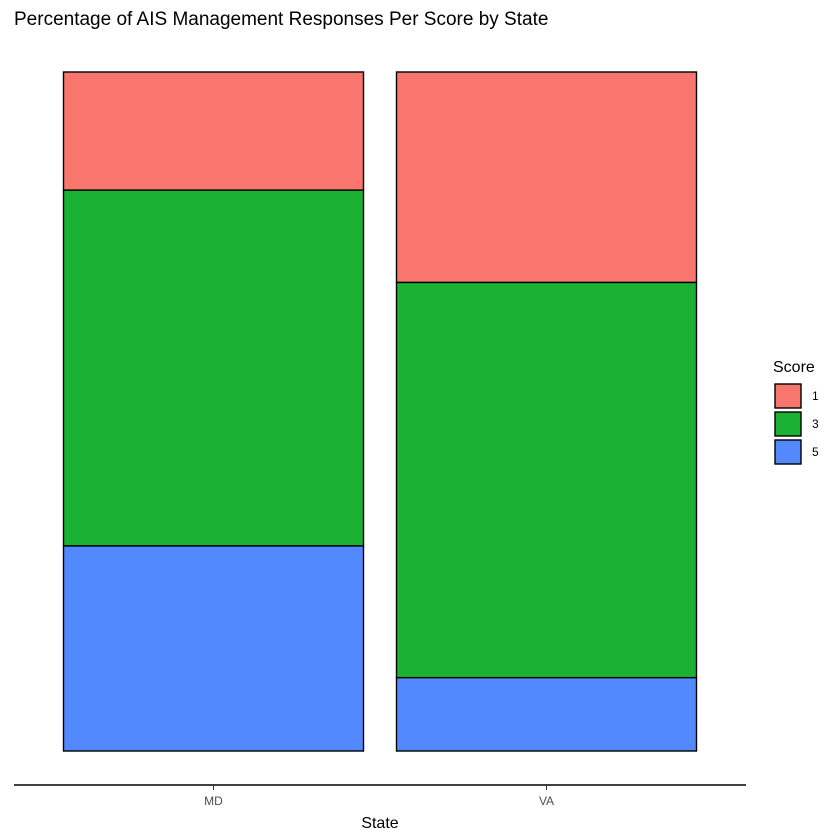  I want to click on legend-label-score-5: 5, so click(815, 452).